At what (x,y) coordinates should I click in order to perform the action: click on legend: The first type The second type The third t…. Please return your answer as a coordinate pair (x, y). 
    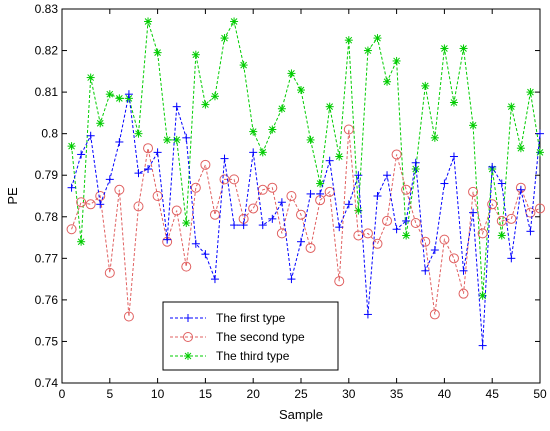
    Looking at the image, I should click on (250, 336).